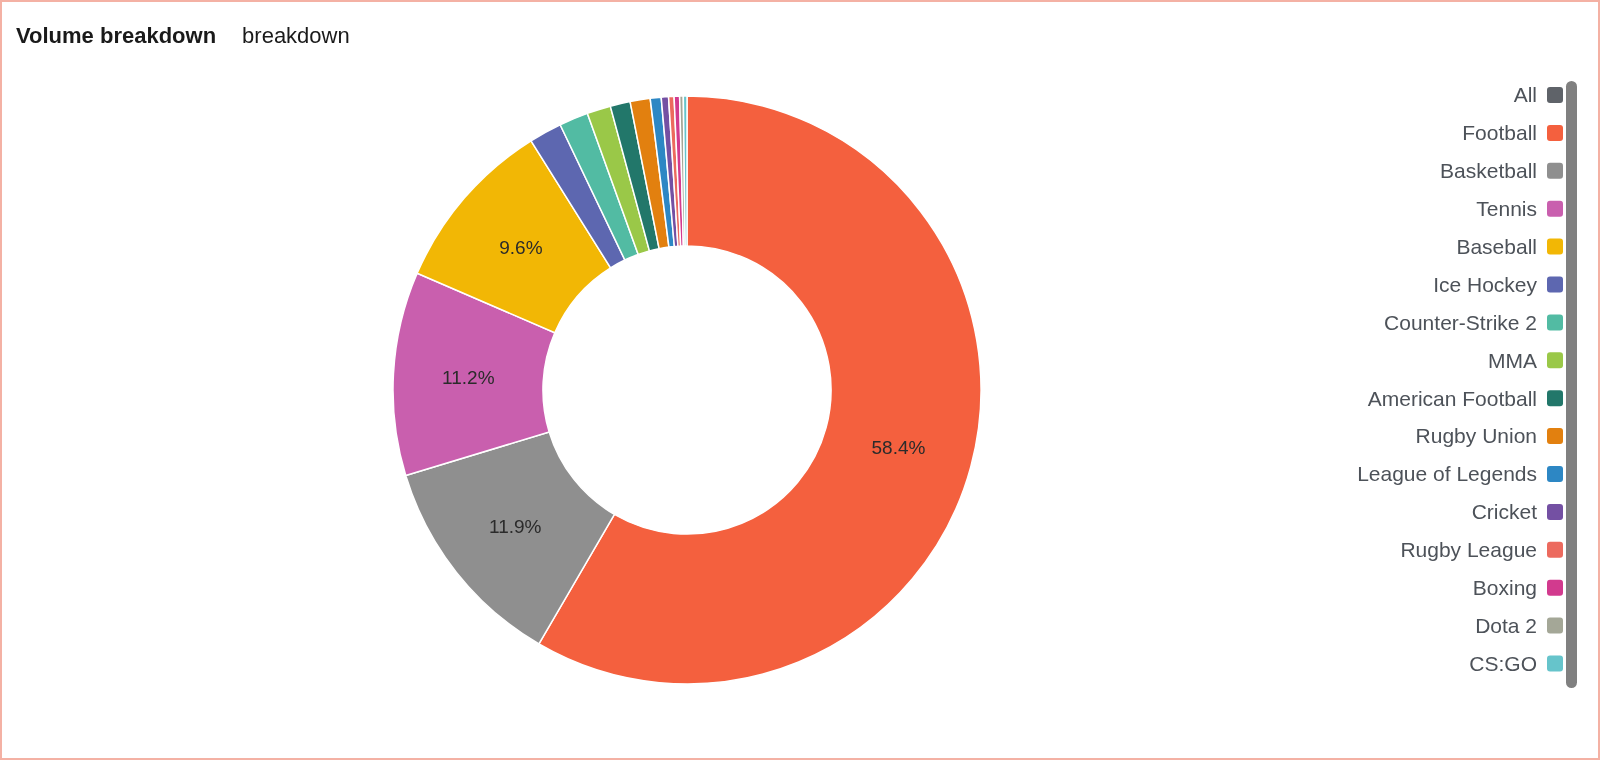 This screenshot has height=760, width=1600. Describe the element at coordinates (1512, 360) in the screenshot. I see `legend-label: MMA` at that location.